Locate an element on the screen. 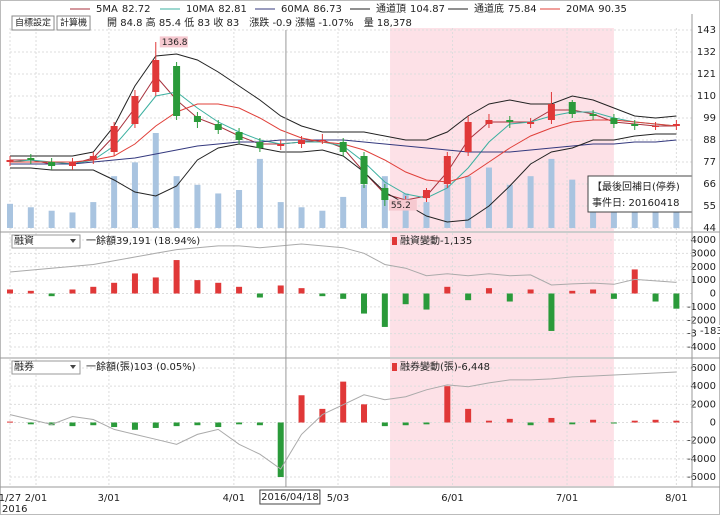  x-tick-label: 6/01 is located at coordinates (452, 498).